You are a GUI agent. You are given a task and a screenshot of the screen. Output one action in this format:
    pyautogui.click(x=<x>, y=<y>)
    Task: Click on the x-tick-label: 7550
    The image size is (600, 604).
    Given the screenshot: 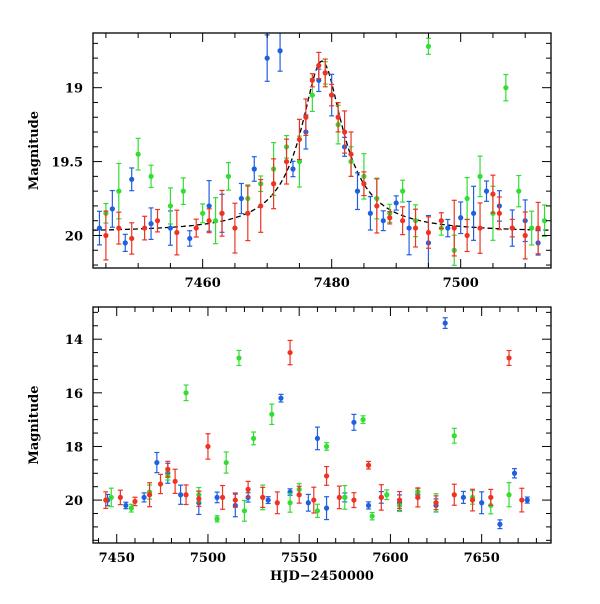 What is the action you would take?
    pyautogui.click(x=299, y=558)
    